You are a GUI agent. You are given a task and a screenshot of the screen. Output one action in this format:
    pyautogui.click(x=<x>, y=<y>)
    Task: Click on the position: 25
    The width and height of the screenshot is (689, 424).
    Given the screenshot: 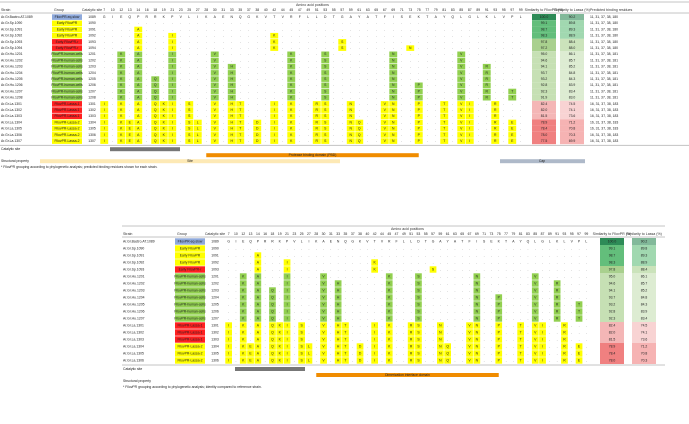 What is the action you would take?
    pyautogui.click(x=302, y=234)
    